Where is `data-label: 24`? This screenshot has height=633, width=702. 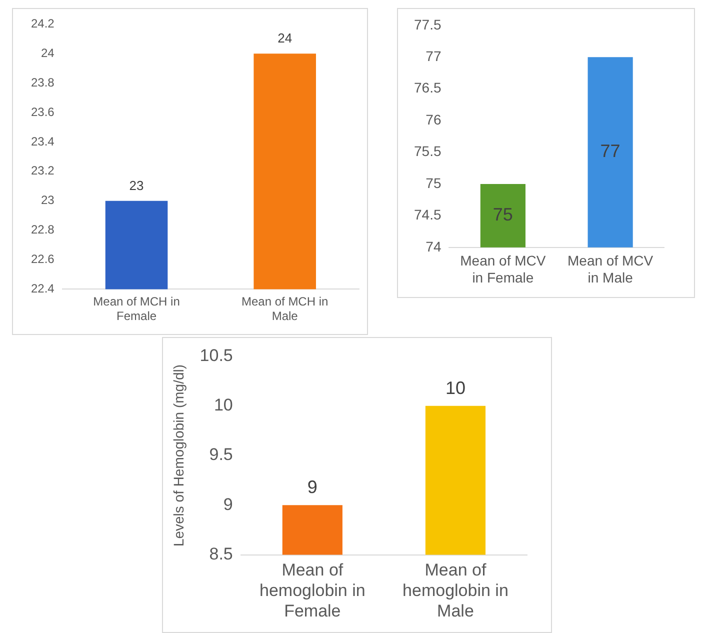
data-label: 24 is located at coordinates (285, 38).